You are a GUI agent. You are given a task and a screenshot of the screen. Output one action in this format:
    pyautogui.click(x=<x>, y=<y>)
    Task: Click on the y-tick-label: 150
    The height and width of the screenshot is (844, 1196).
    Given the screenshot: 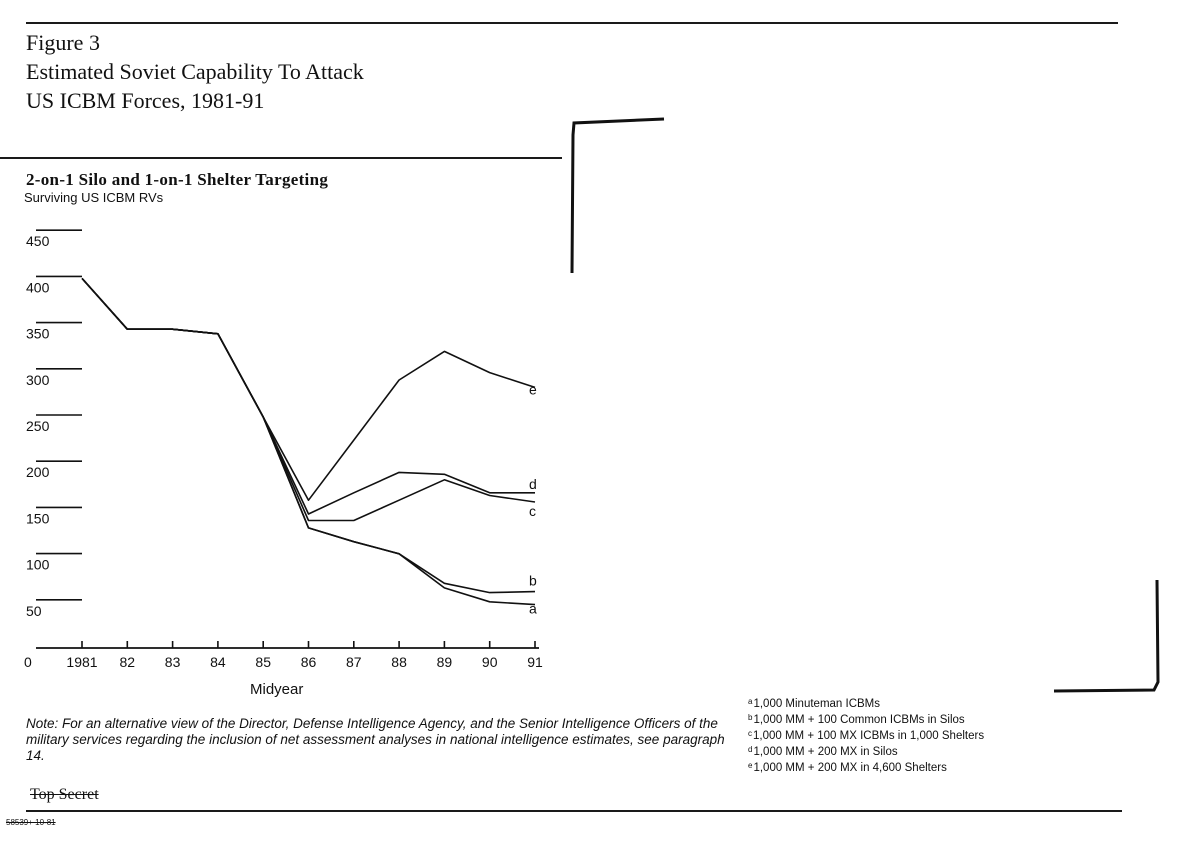 What is the action you would take?
    pyautogui.click(x=38, y=518)
    